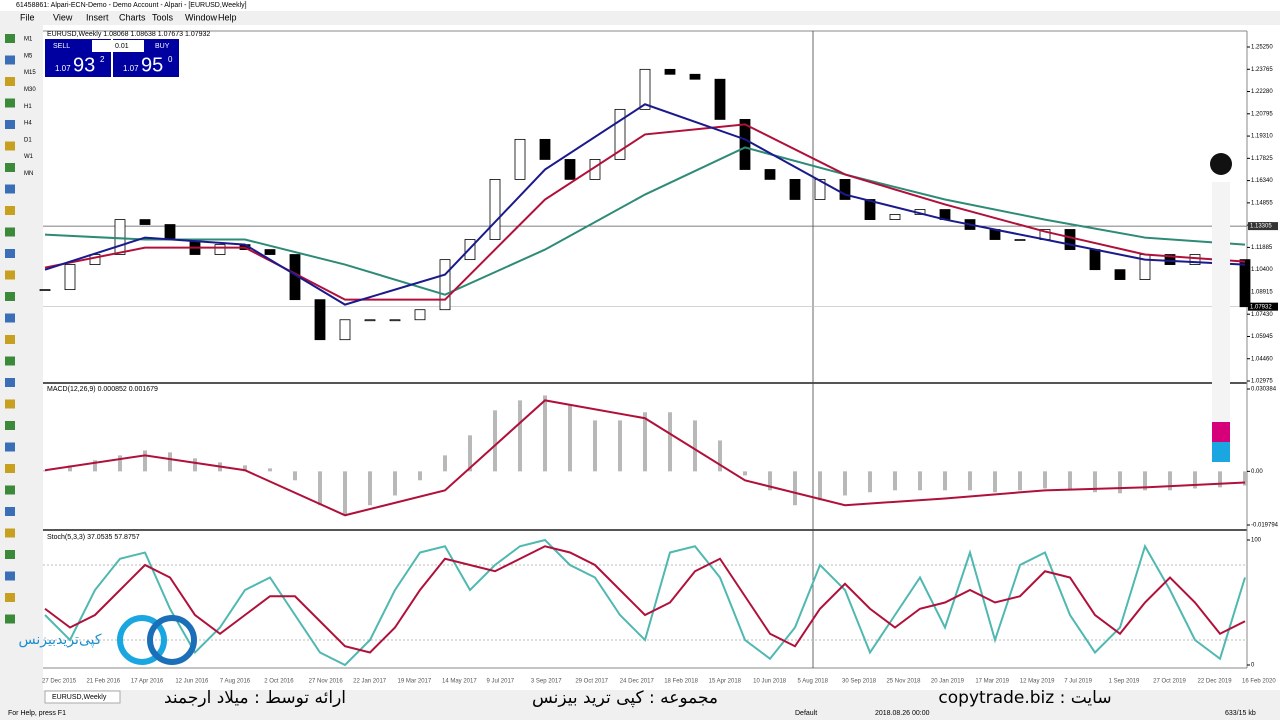 The width and height of the screenshot is (1280, 725). I want to click on menu-item: Tools, so click(163, 17).